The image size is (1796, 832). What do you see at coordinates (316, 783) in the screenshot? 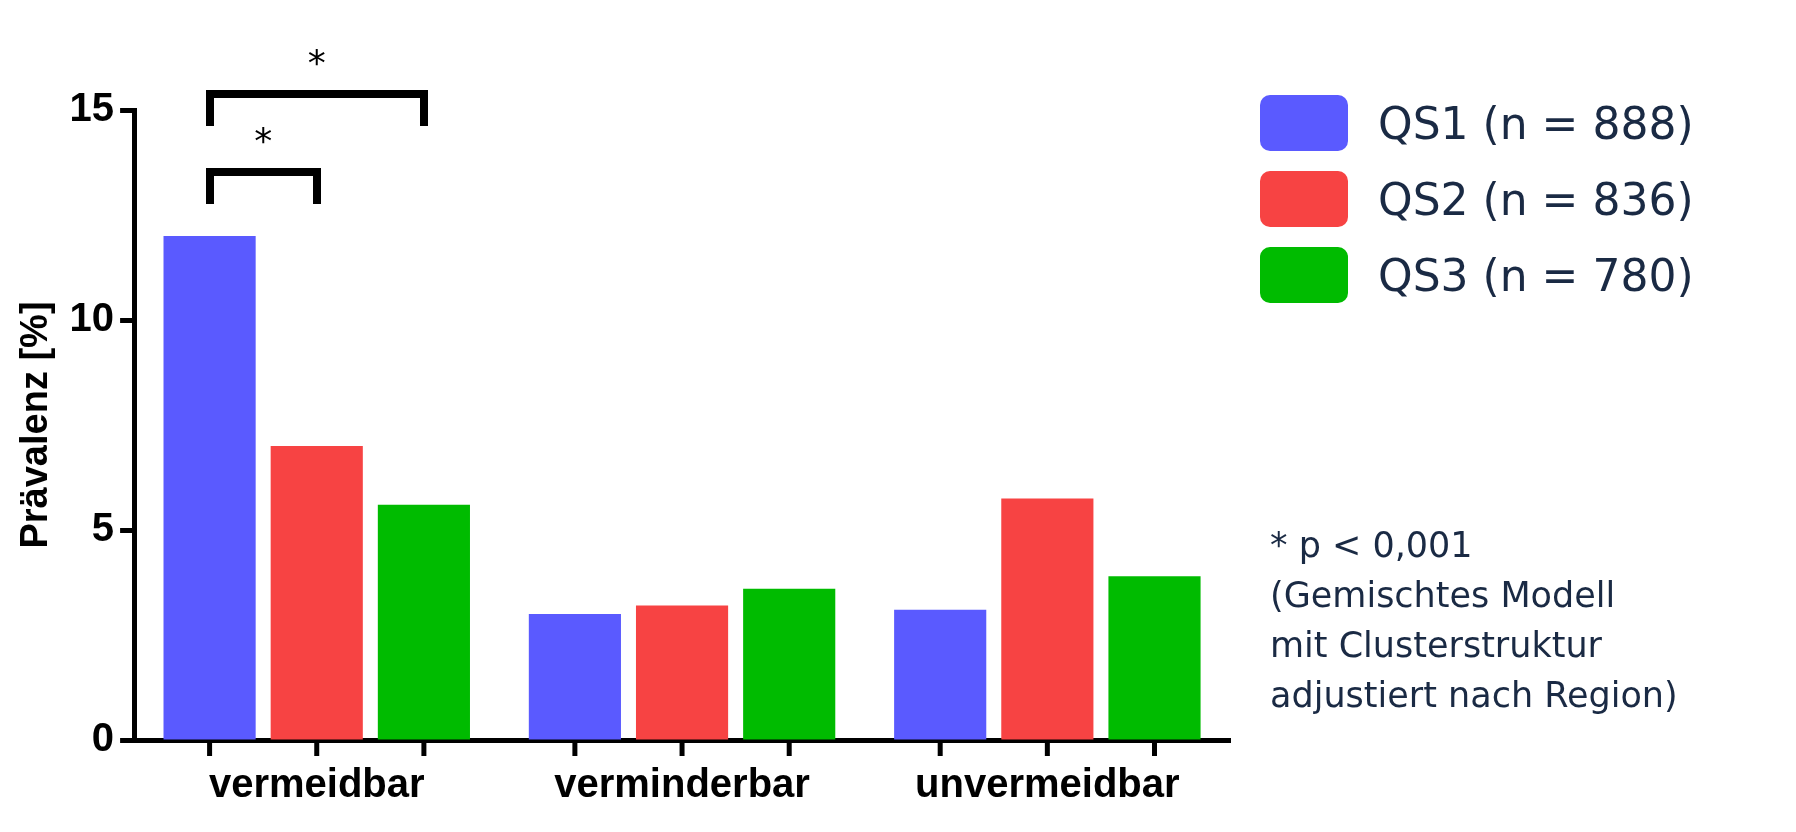
I see `x-tick-label: vermeidbar` at bounding box center [316, 783].